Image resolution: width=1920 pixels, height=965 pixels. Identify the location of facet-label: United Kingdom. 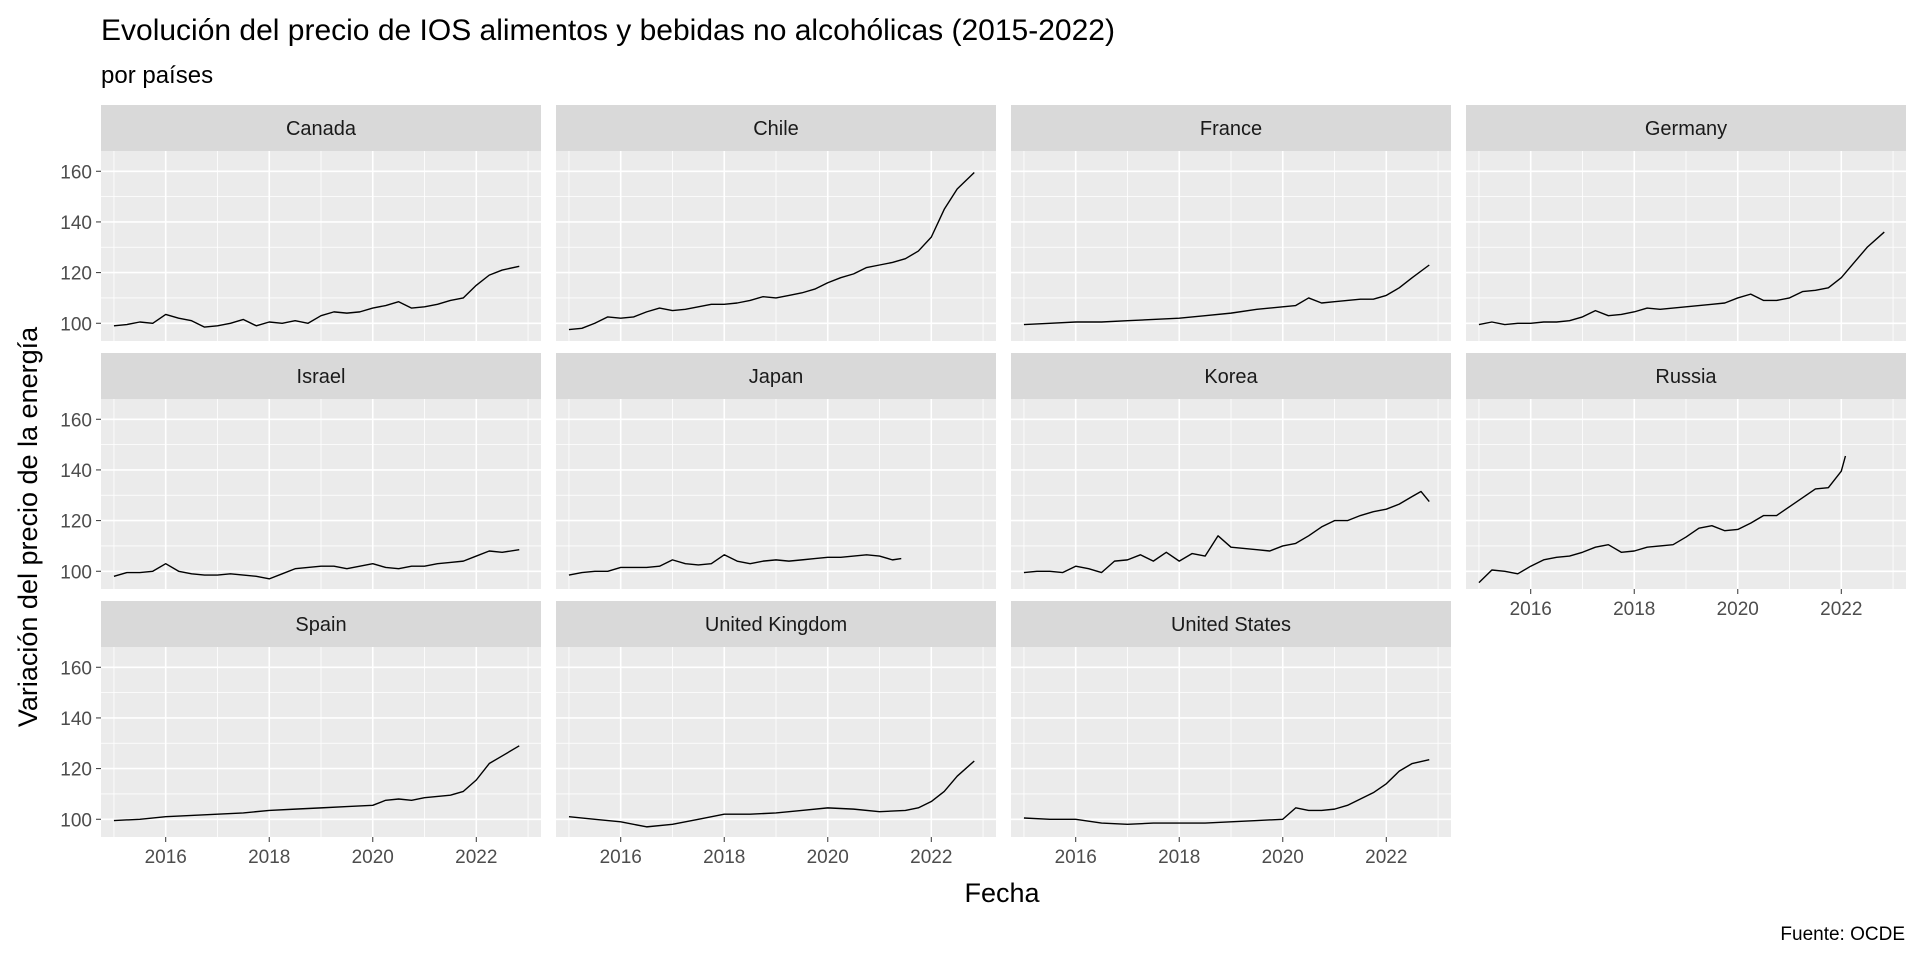
(776, 625).